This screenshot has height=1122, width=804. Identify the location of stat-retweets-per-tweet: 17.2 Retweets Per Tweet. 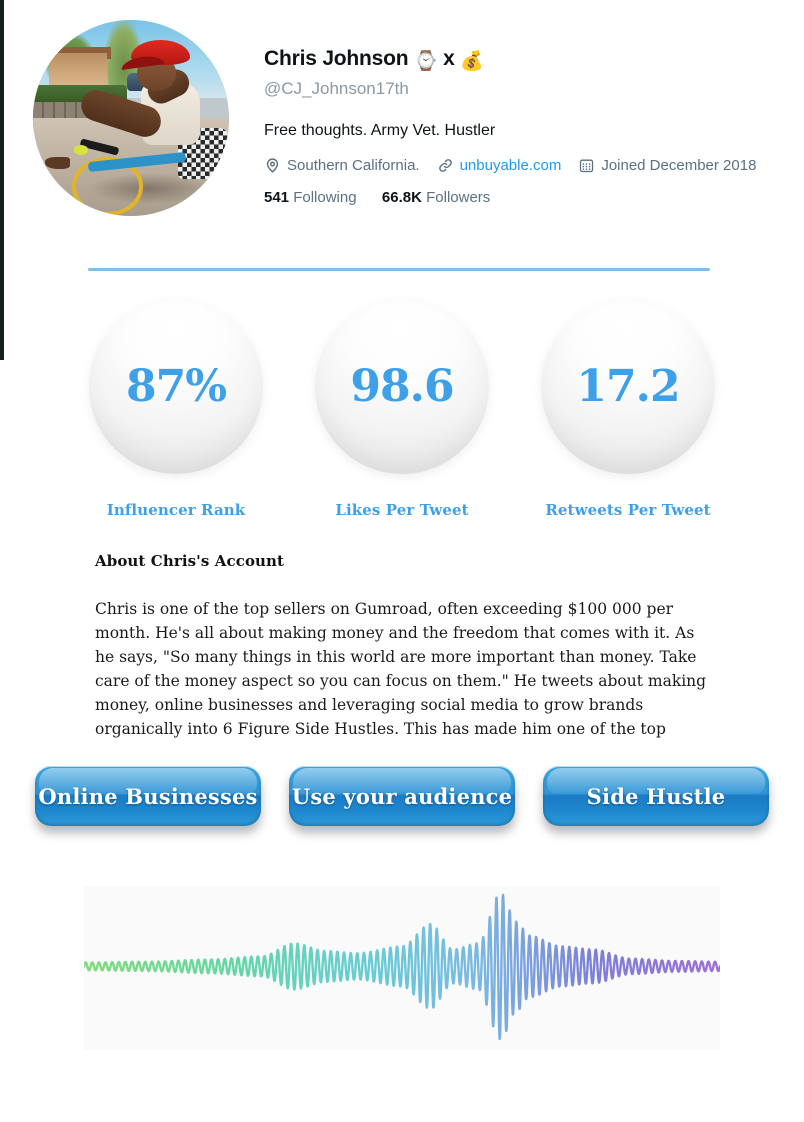
(628, 409).